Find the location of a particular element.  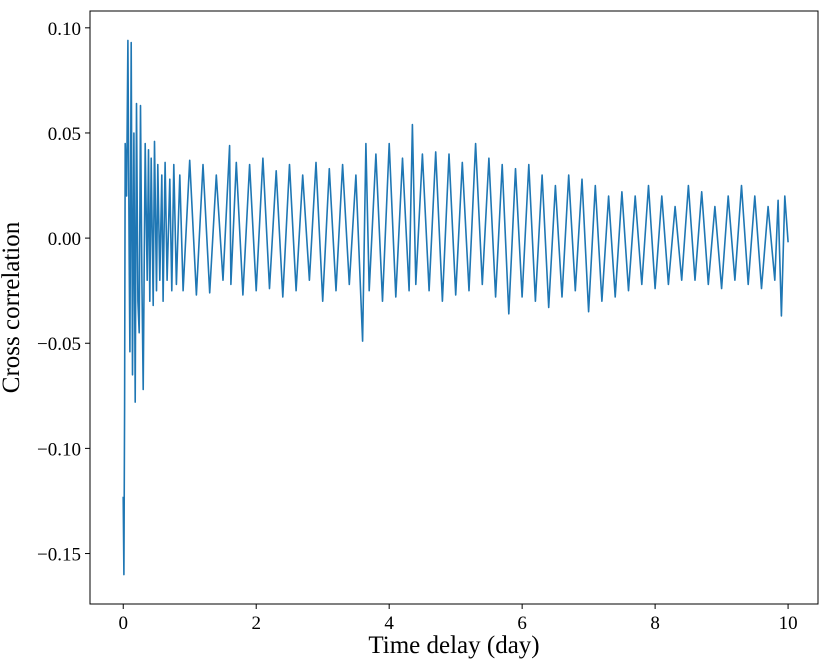

x-tick-label: 0 is located at coordinates (123, 623).